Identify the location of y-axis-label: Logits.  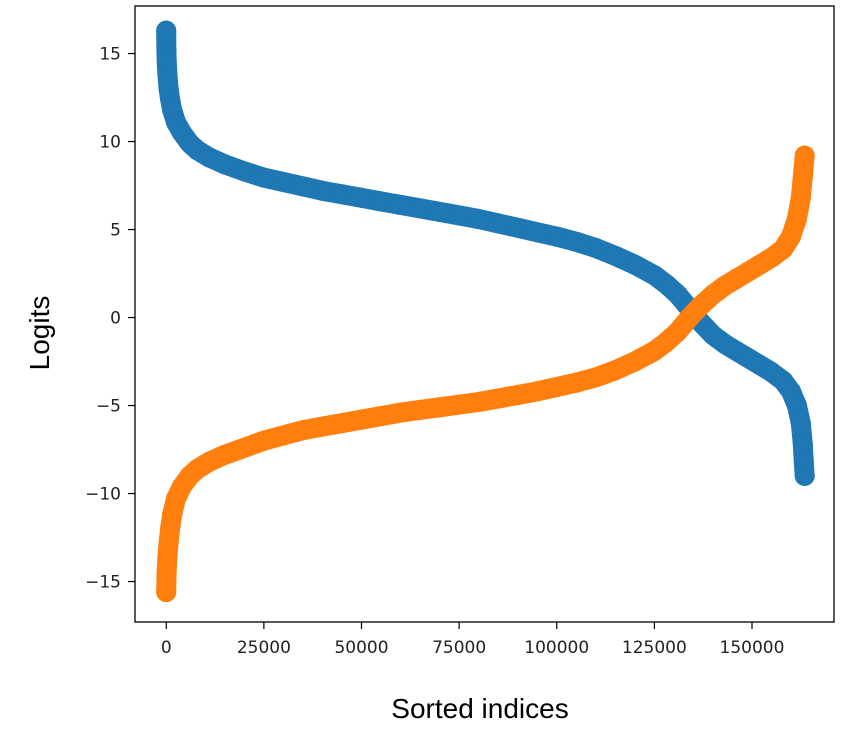
(39, 333).